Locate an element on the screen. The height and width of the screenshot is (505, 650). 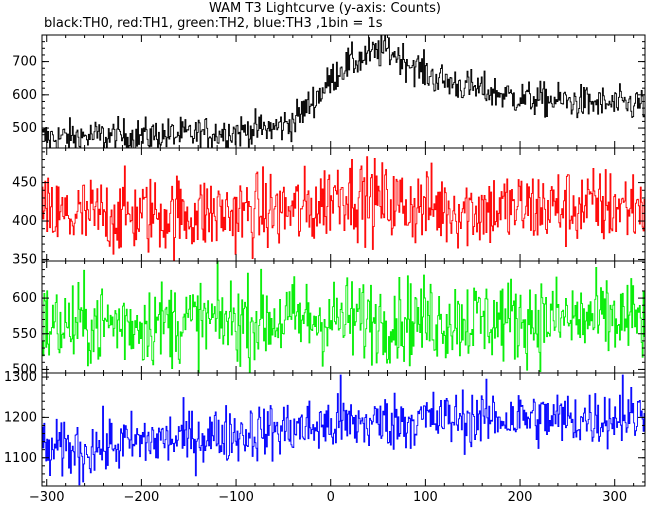
y-tick-label: 1100 is located at coordinates (20, 458).